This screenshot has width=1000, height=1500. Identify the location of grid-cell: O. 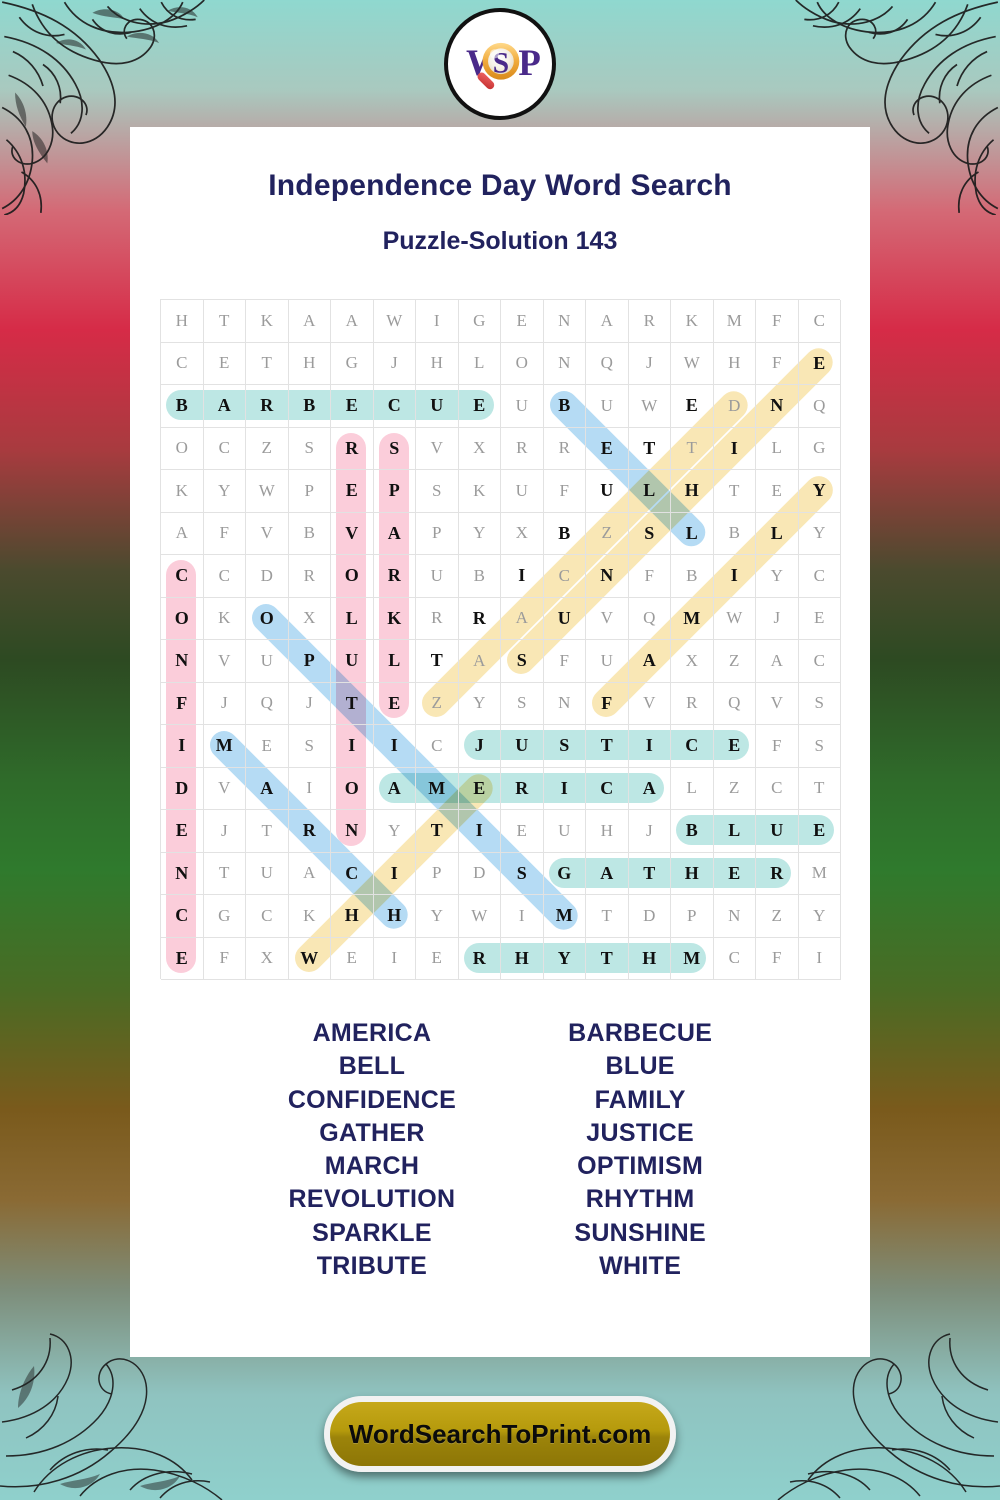
(352, 576).